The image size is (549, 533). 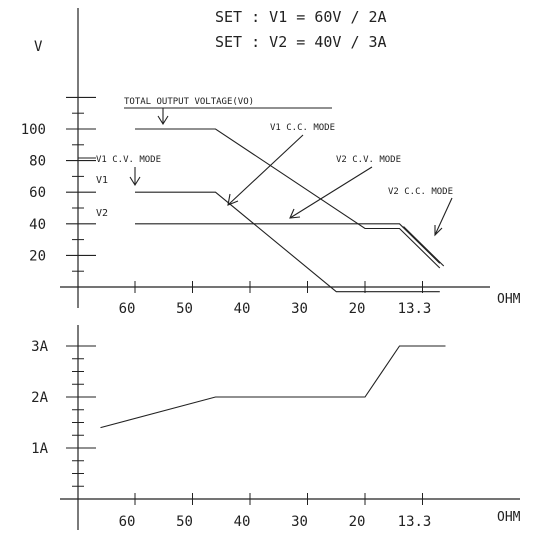 What do you see at coordinates (299, 309) in the screenshot?
I see `top-x-tick-label: 30` at bounding box center [299, 309].